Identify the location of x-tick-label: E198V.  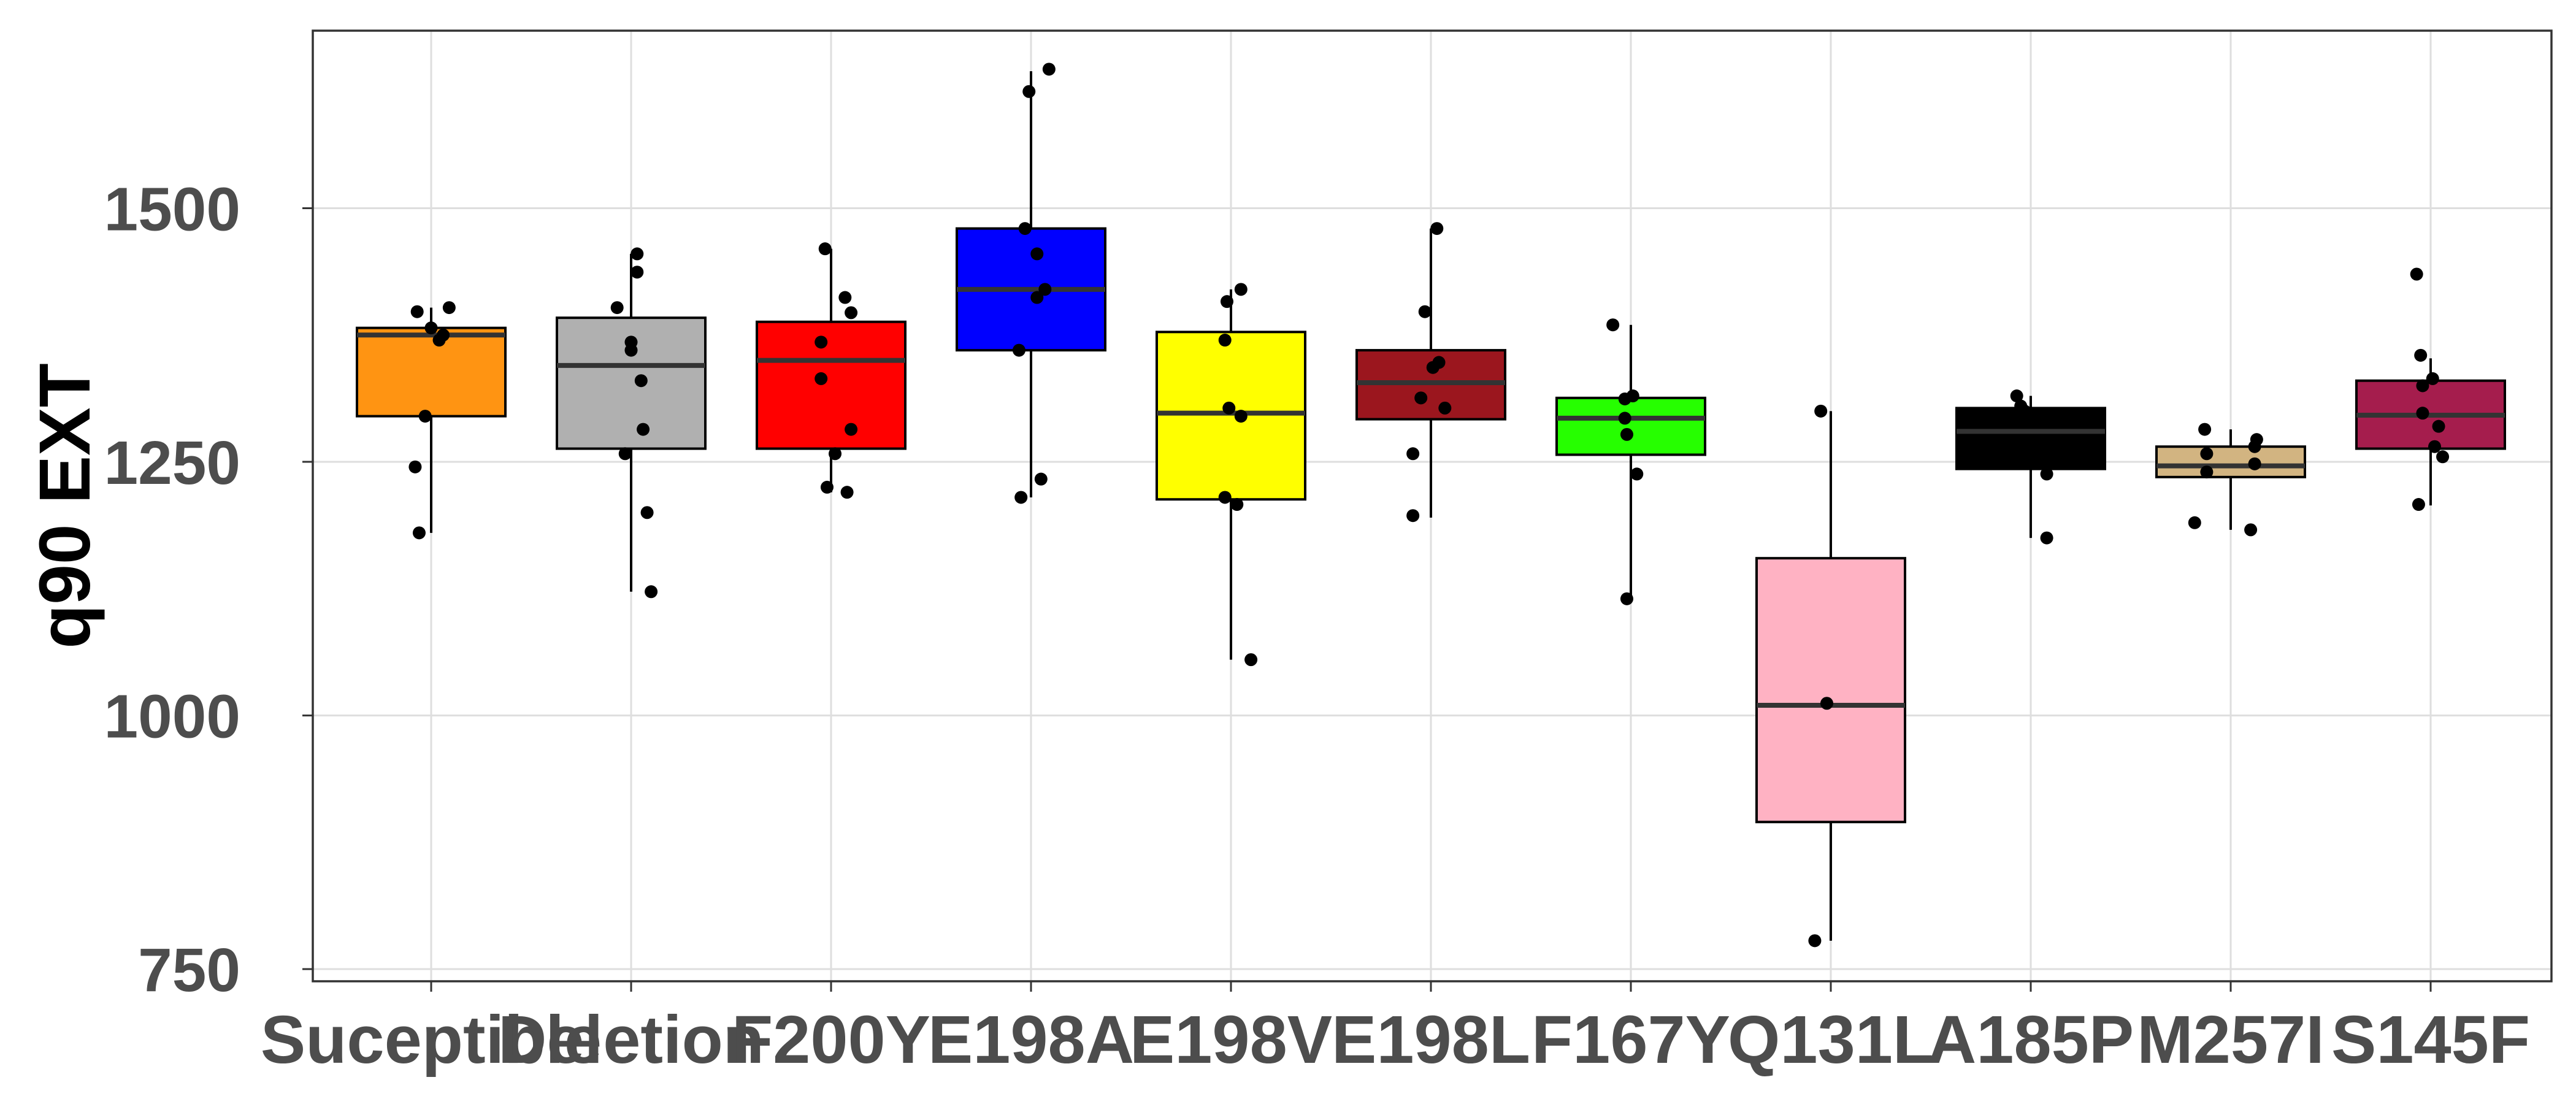
(1231, 1040).